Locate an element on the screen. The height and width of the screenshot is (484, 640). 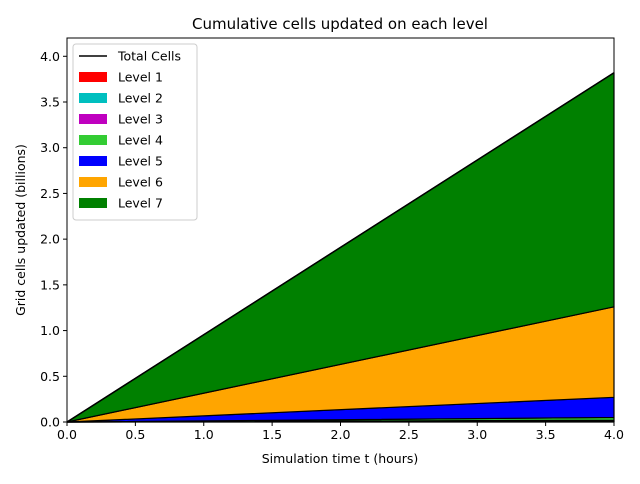
y-tick-label: 3.5 is located at coordinates (50, 102).